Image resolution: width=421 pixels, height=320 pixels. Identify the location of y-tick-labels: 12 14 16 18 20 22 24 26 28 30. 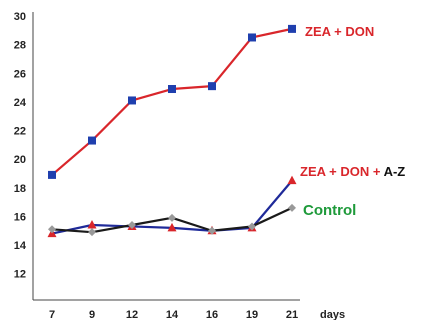
(20, 146).